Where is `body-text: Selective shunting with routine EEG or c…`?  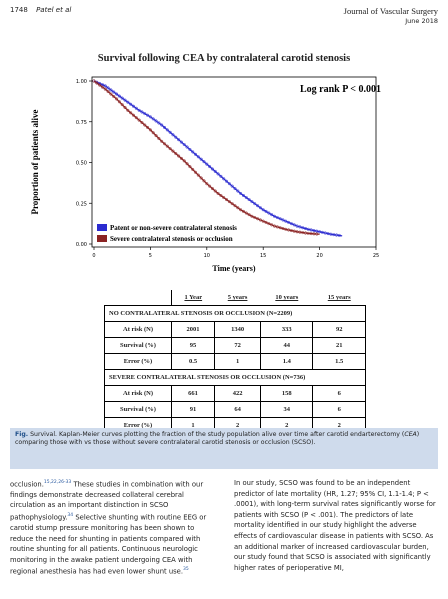
body-text: Selective shunting with routine EEG or c… is located at coordinates (108, 544).